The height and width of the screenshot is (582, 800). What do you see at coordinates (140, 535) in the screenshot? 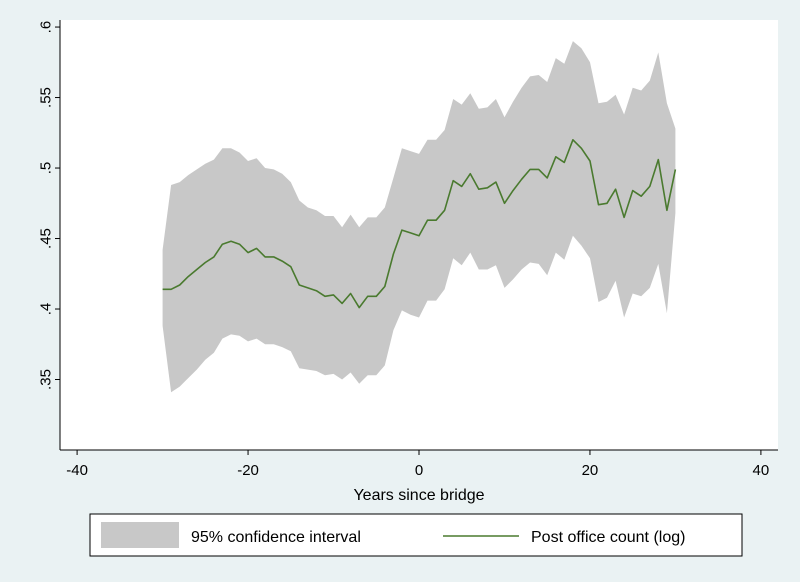
I see `legend-swatch-confidence-interval` at bounding box center [140, 535].